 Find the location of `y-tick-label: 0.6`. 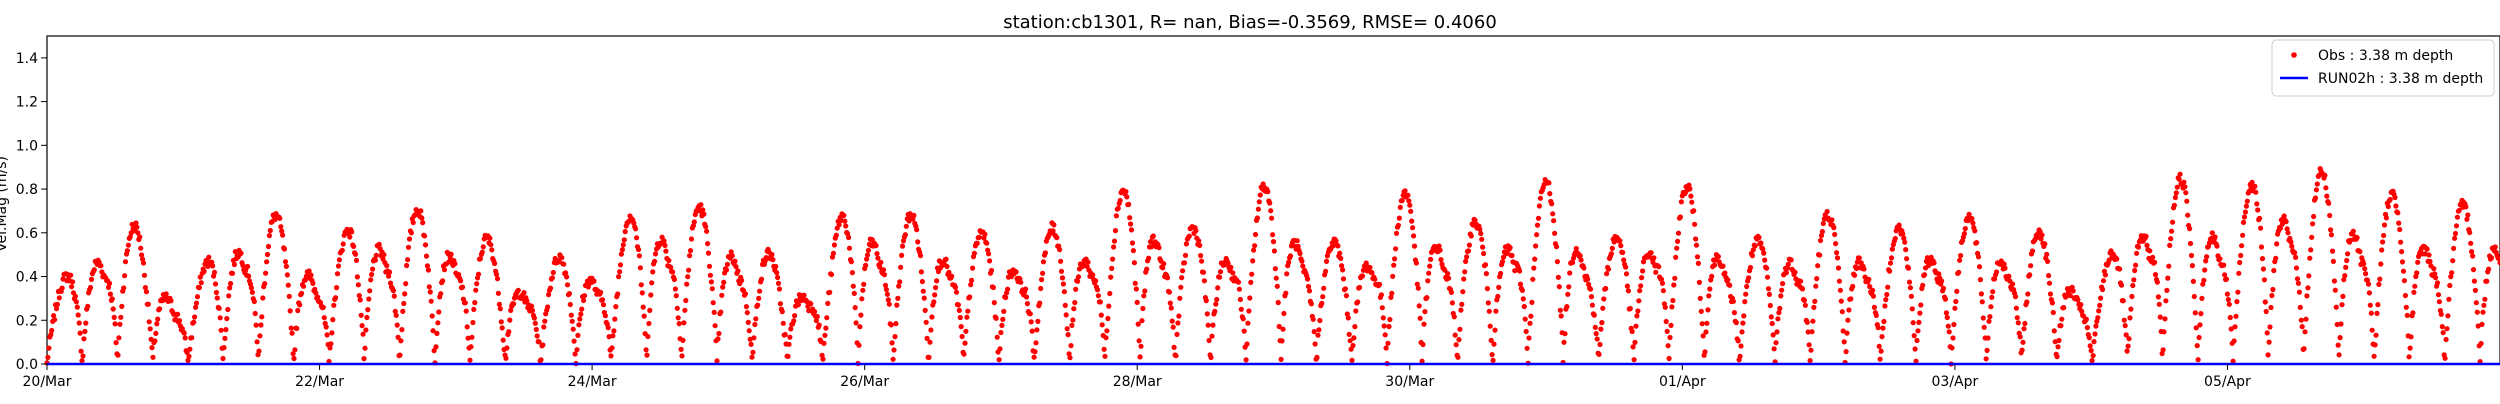

y-tick-label: 0.6 is located at coordinates (27, 234).